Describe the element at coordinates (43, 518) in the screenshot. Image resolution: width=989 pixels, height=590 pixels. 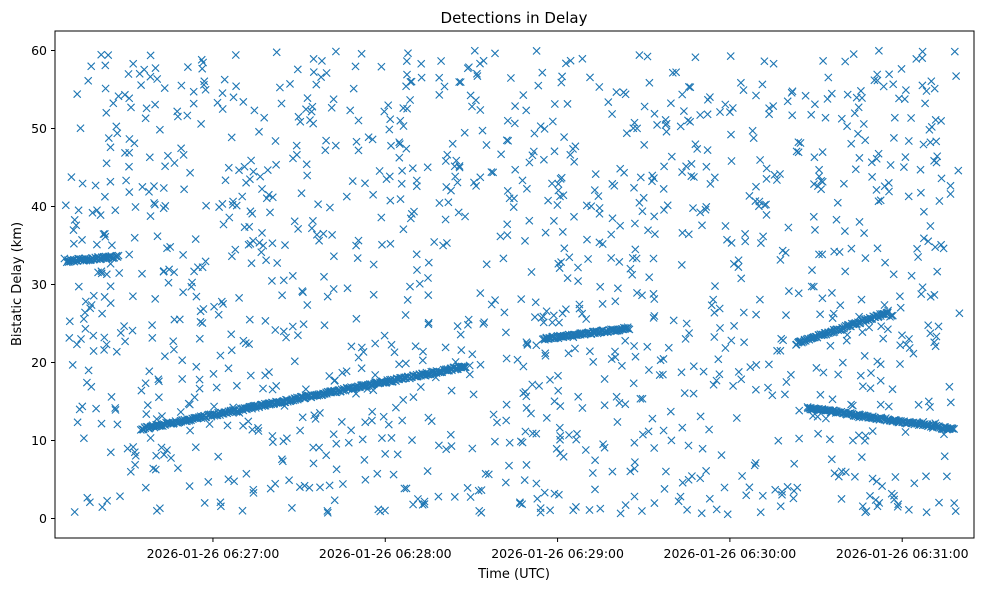
I see `y-tick-label: 0` at that location.